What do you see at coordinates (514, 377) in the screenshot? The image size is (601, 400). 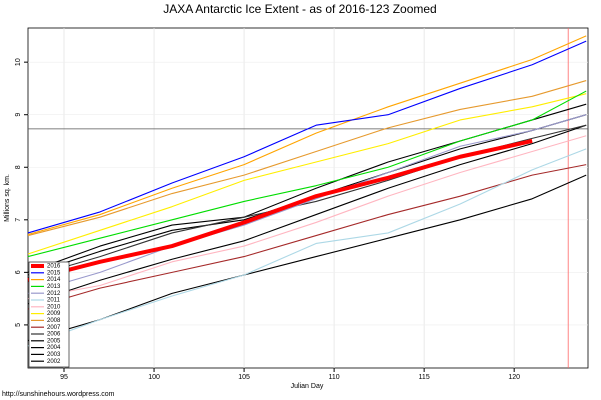 I see `x-tick-label: 120` at bounding box center [514, 377].